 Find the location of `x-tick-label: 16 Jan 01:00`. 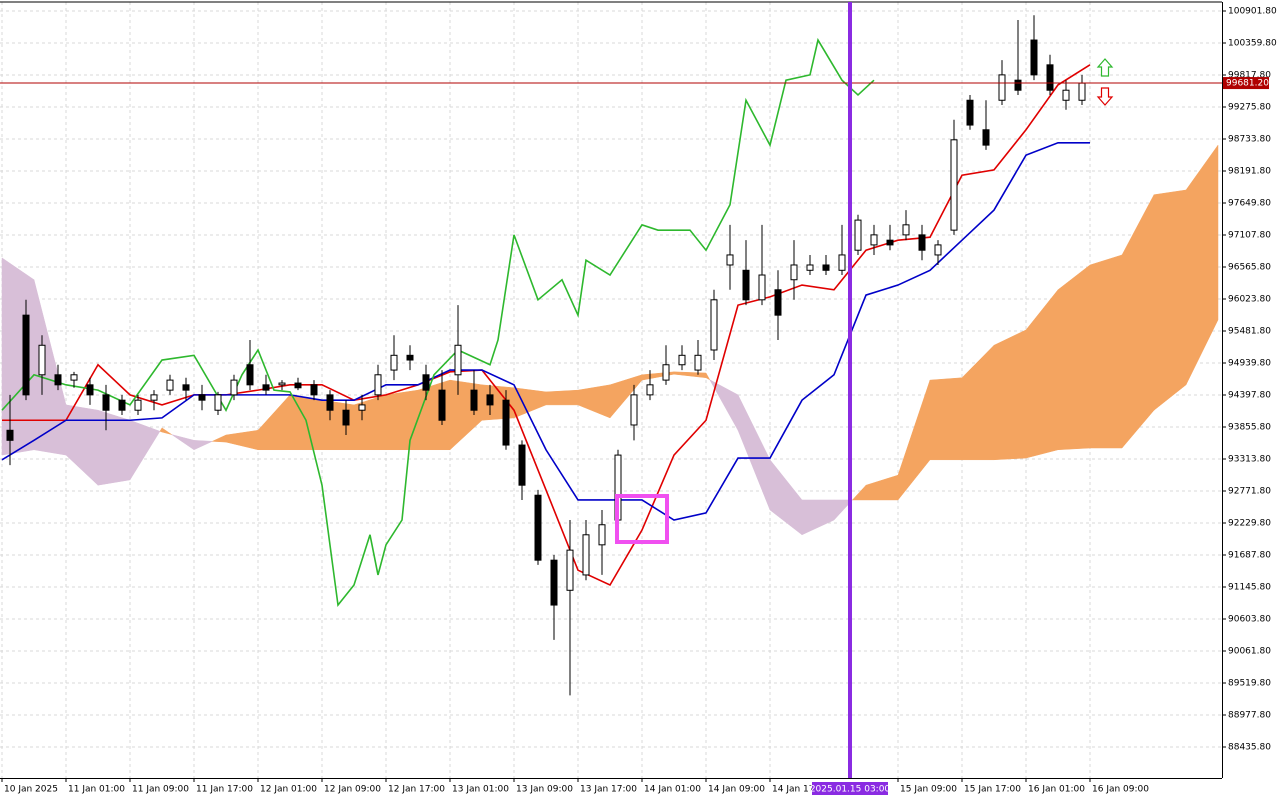

x-tick-label: 16 Jan 01:00 is located at coordinates (1056, 790).